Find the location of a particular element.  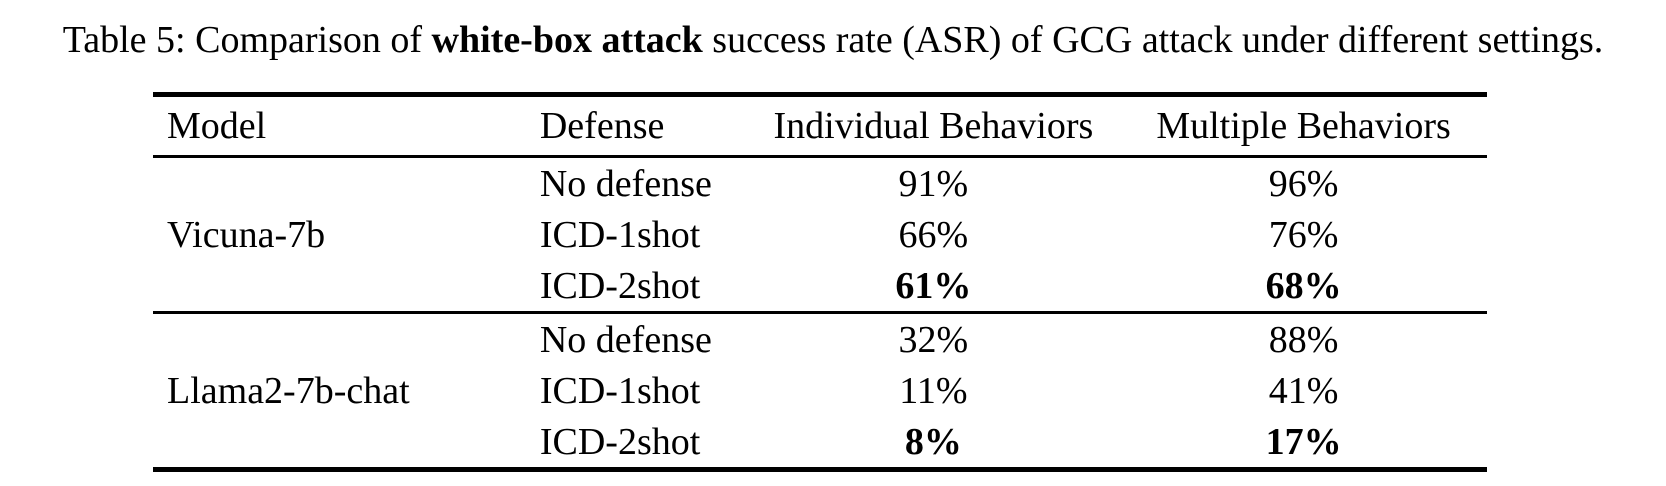

multiple-behaviors-cell: 76% is located at coordinates (1303, 234).